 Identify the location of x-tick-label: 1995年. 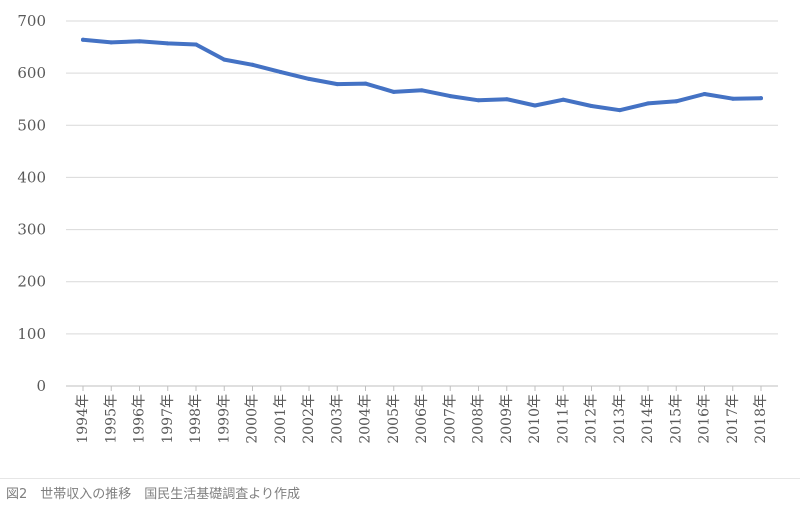
(111, 419).